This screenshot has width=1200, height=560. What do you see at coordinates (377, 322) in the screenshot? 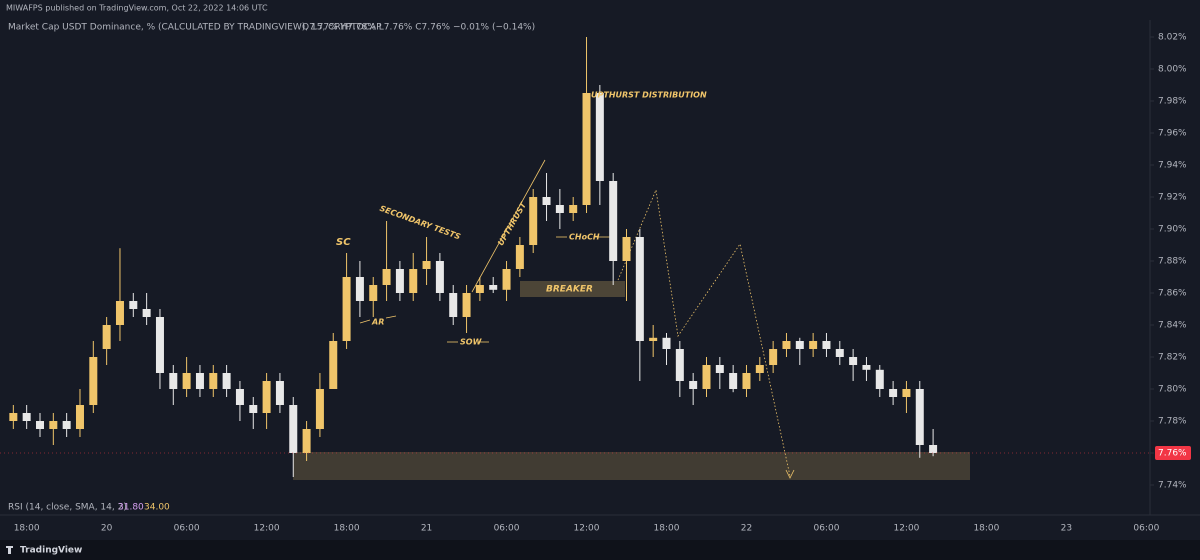
I see `annotation: AR` at bounding box center [377, 322].